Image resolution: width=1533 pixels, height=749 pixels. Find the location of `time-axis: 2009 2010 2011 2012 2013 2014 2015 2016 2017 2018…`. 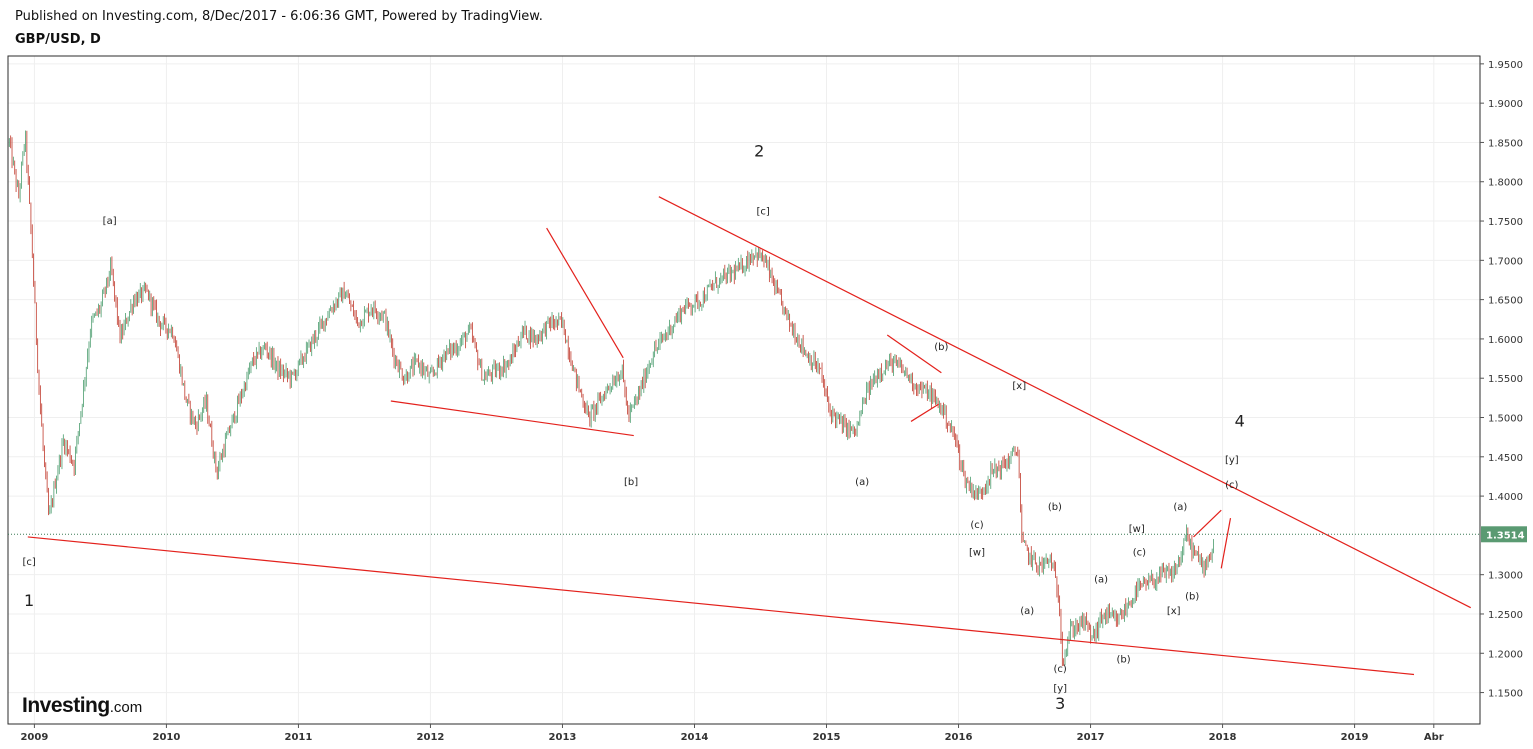

time-axis: 2009 2010 2011 2012 2013 2014 2015 2016 2017 2018… is located at coordinates (732, 733).